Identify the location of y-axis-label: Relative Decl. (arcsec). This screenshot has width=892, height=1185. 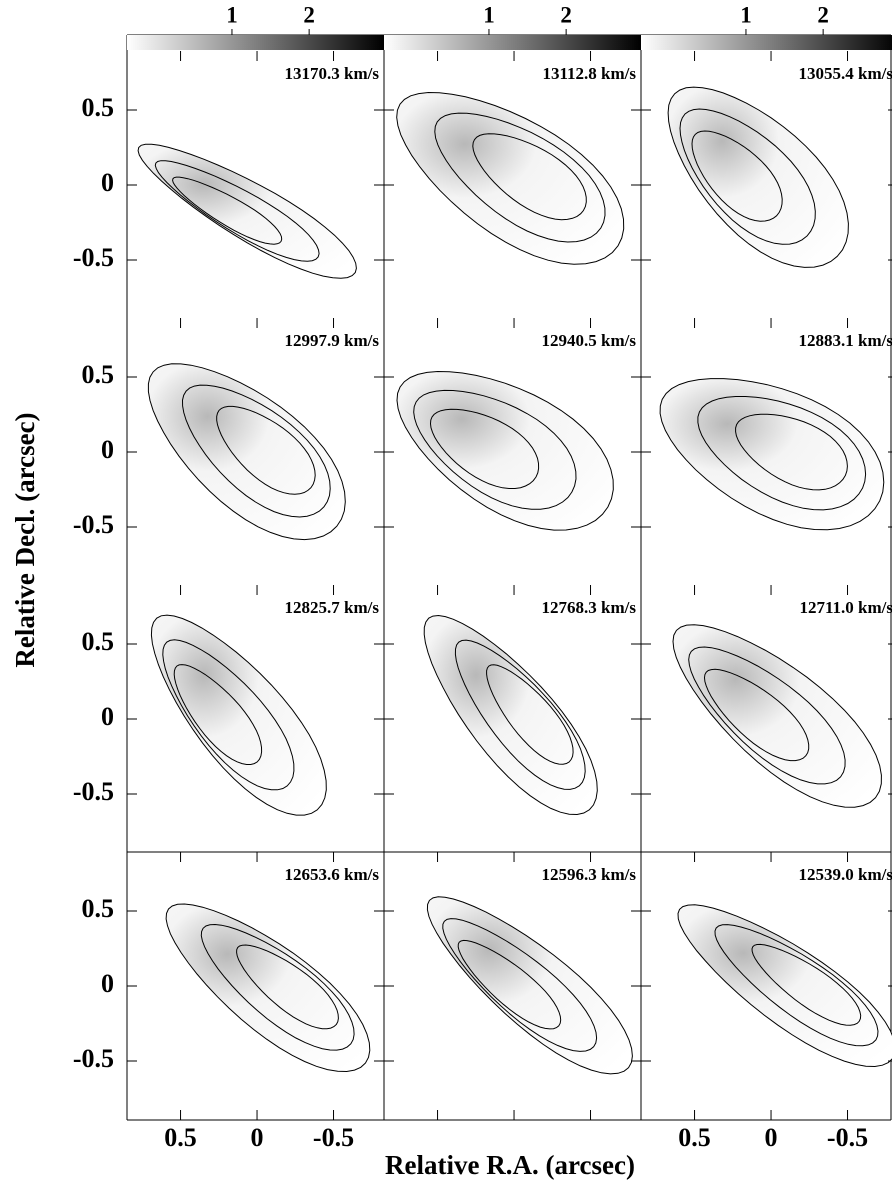
(25, 539).